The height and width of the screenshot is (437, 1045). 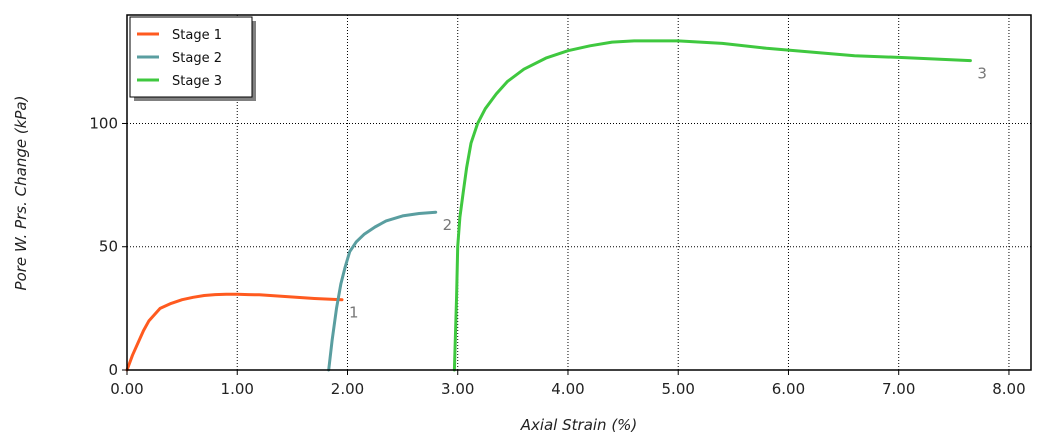 What do you see at coordinates (354, 313) in the screenshot?
I see `series-end-label-1: 1` at bounding box center [354, 313].